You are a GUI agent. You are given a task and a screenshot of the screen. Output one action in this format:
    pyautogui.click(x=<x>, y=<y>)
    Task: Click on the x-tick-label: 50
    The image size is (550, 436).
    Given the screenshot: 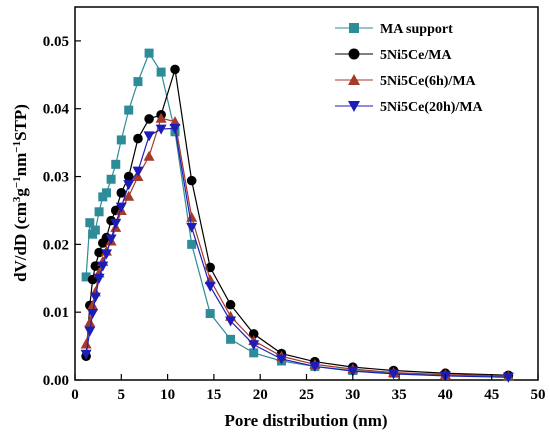 What is the action you would take?
    pyautogui.click(x=538, y=395)
    